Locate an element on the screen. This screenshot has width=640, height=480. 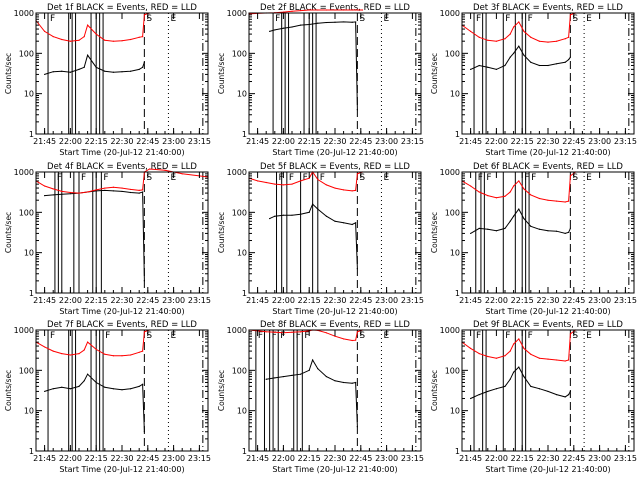
plot5-xtick-label: 23:15 is located at coordinates (412, 300).